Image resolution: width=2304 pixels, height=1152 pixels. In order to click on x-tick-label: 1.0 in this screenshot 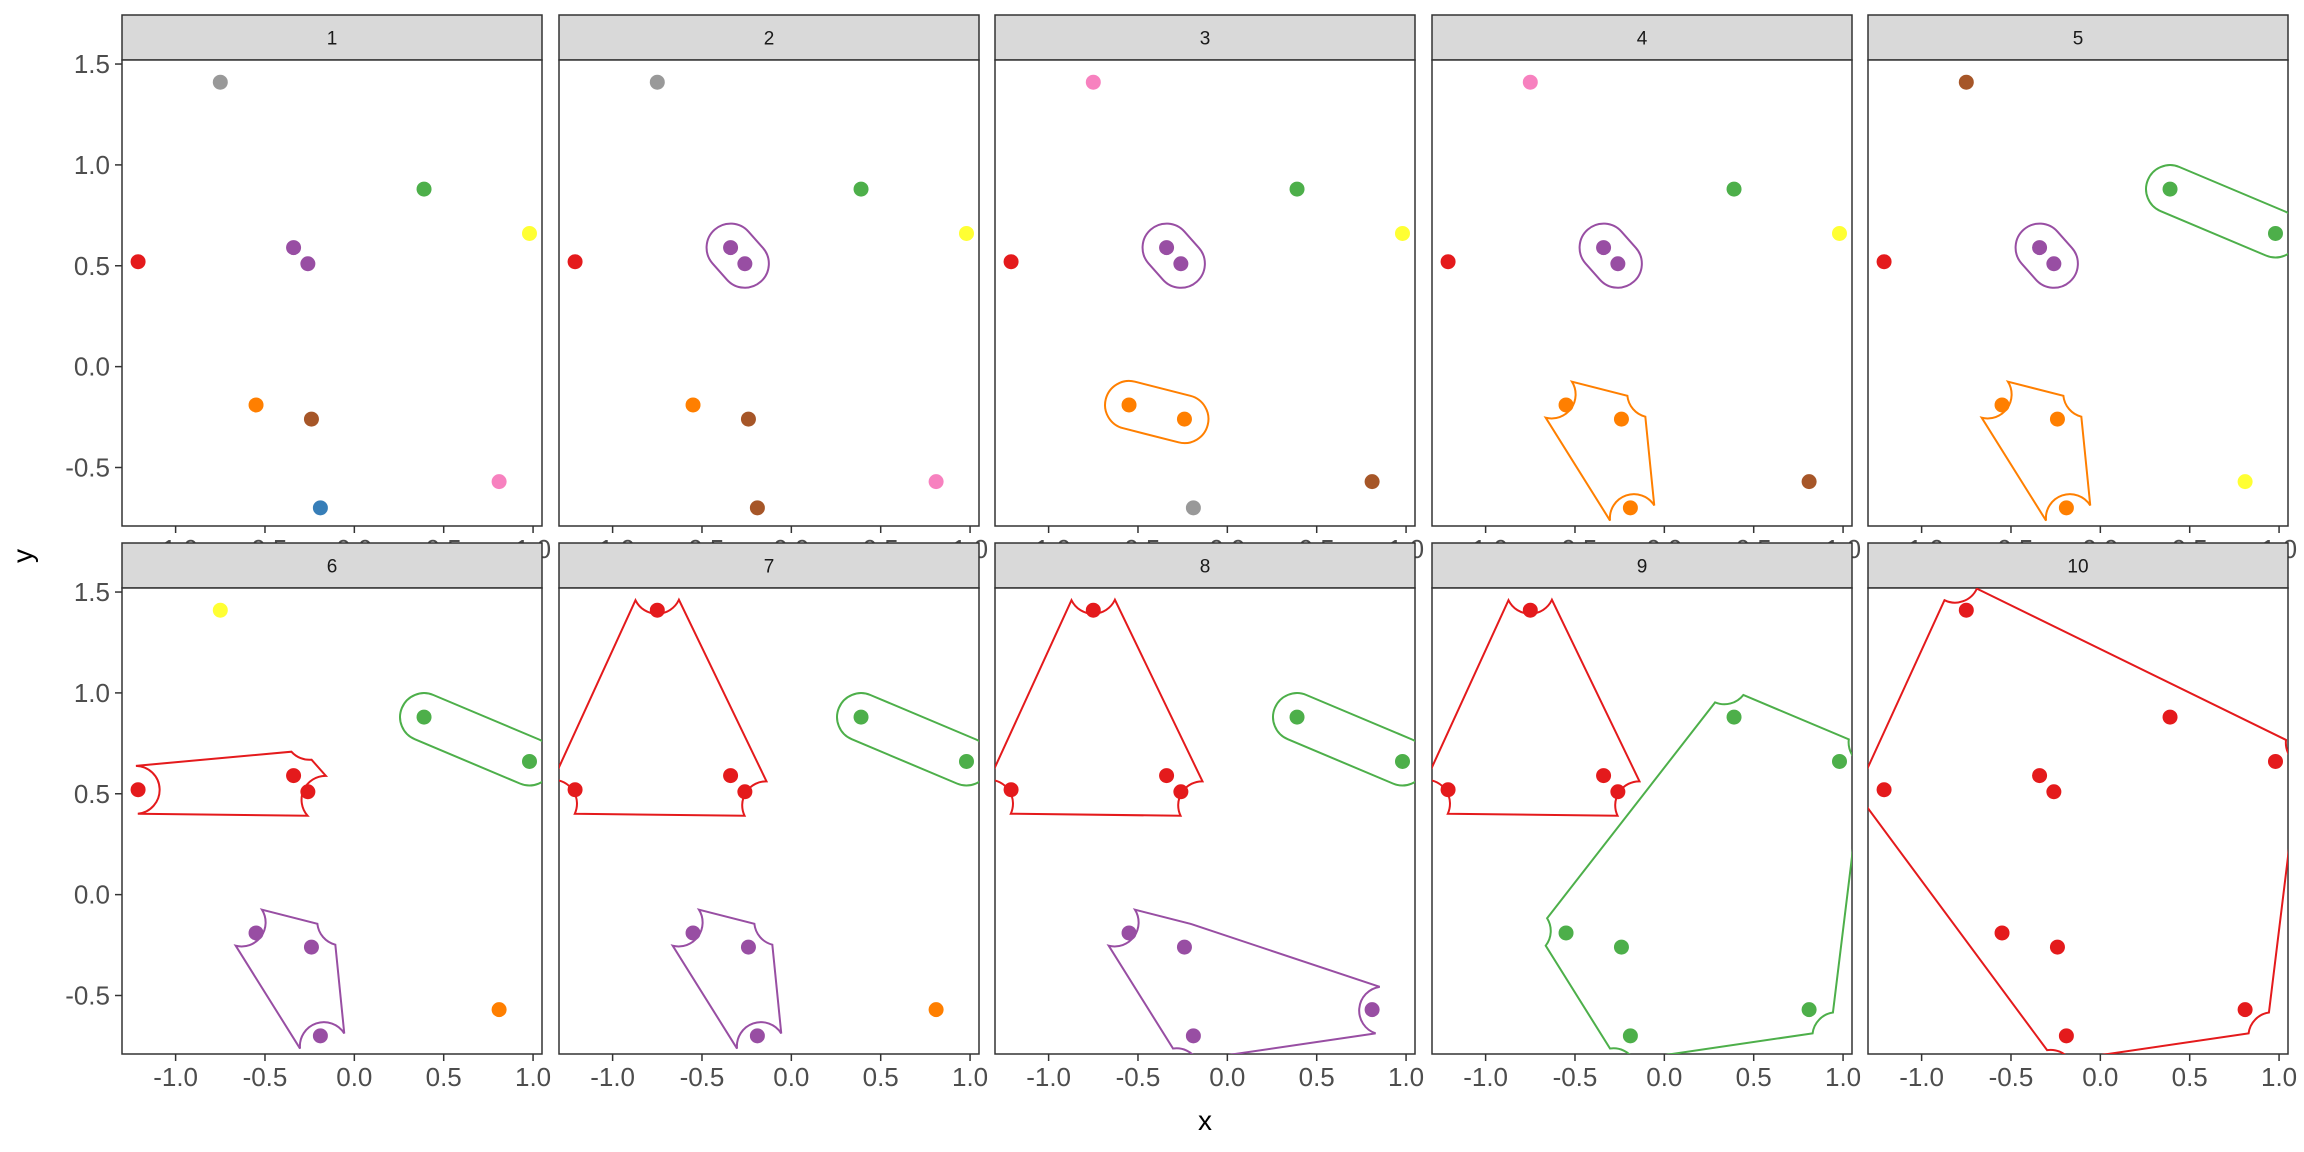, I will do `click(2279, 1077)`.